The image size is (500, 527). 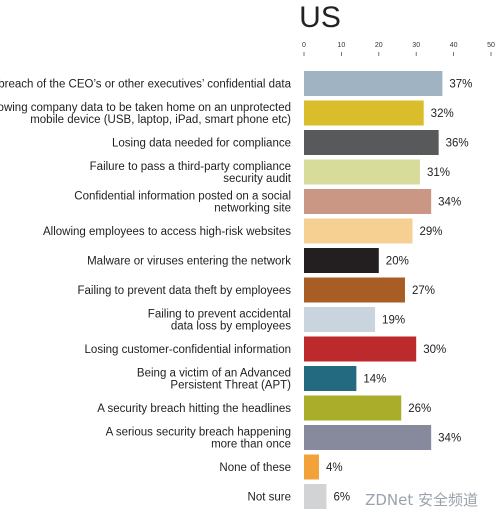 I want to click on category-label-line: Being a victim of an Advanced, so click(x=214, y=374).